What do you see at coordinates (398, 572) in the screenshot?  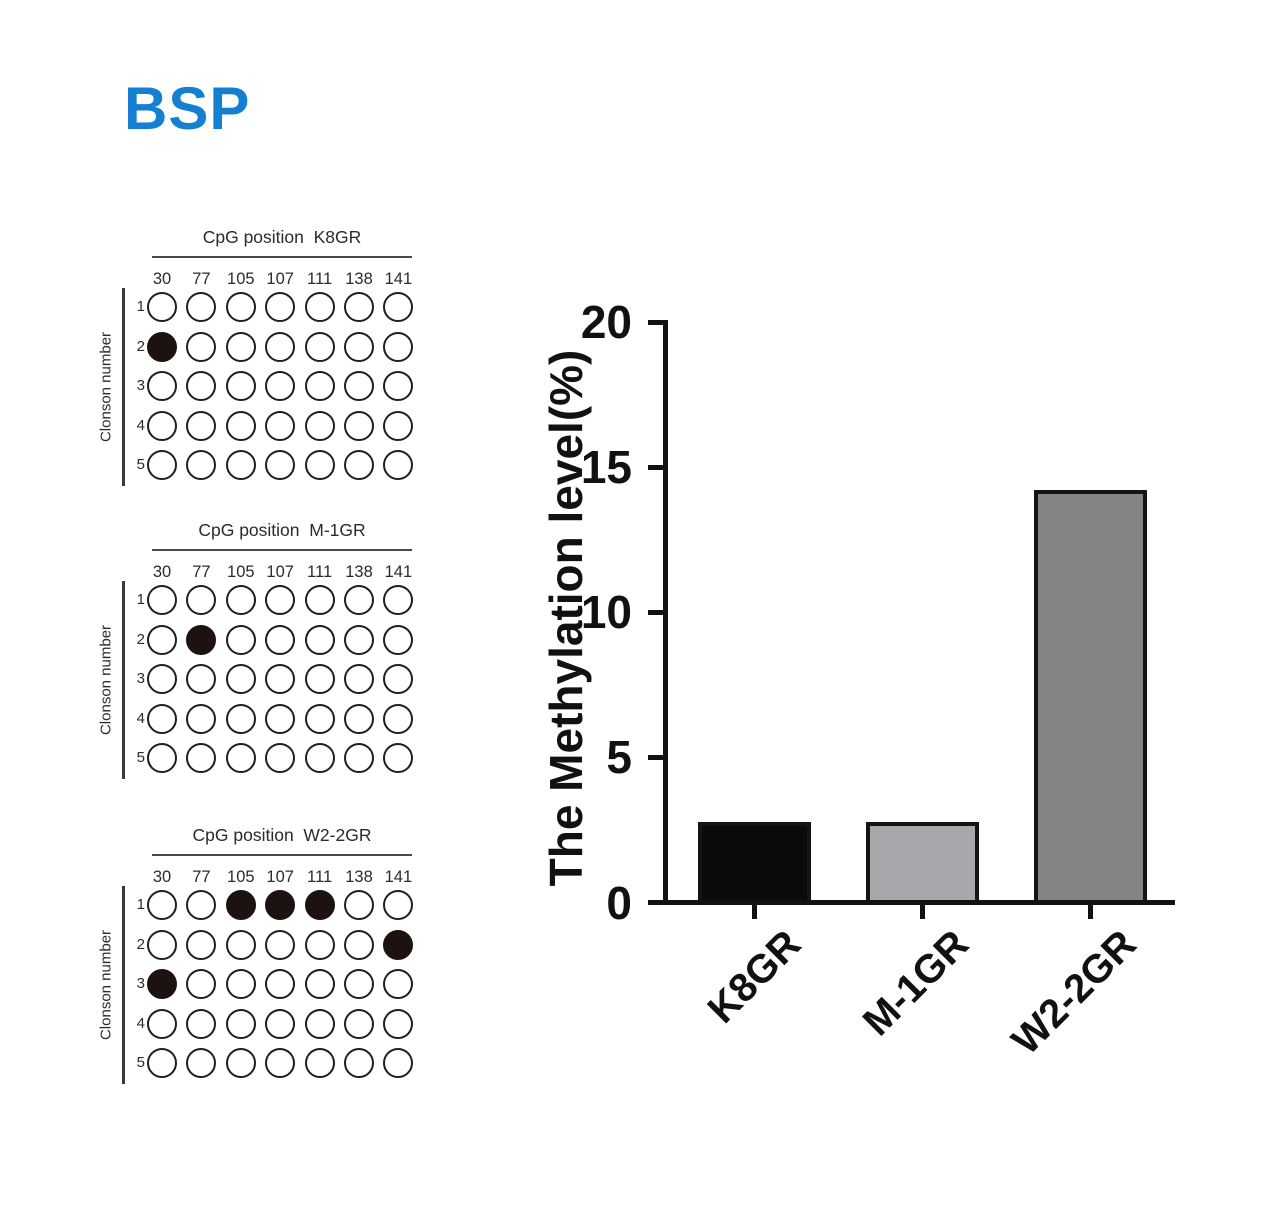 I see `cpg-position-label: 141` at bounding box center [398, 572].